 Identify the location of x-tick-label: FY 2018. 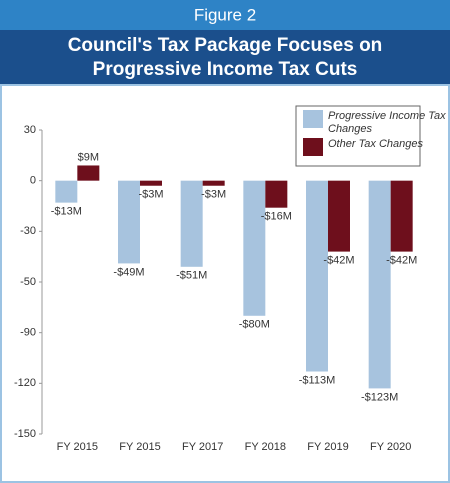
(265, 447).